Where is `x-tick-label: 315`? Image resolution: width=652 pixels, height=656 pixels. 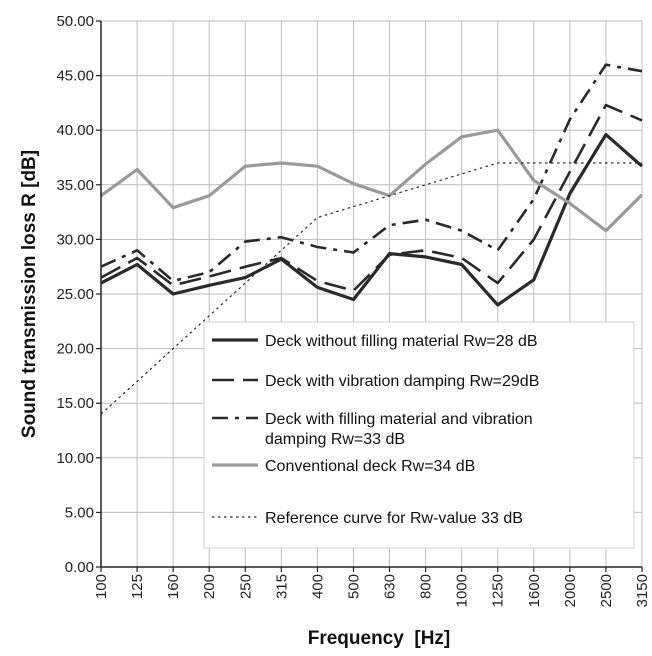
x-tick-label: 315 is located at coordinates (281, 586).